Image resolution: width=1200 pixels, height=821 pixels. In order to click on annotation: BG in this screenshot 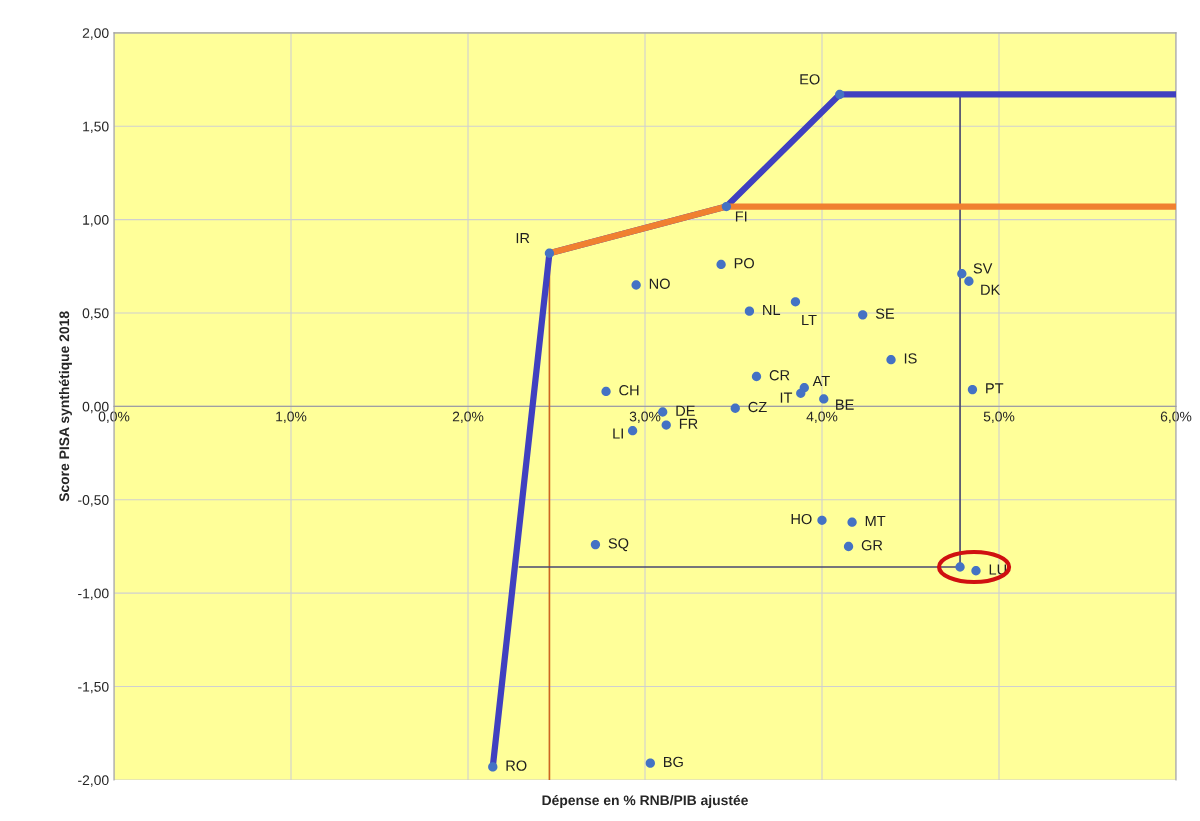, I will do `click(673, 762)`.